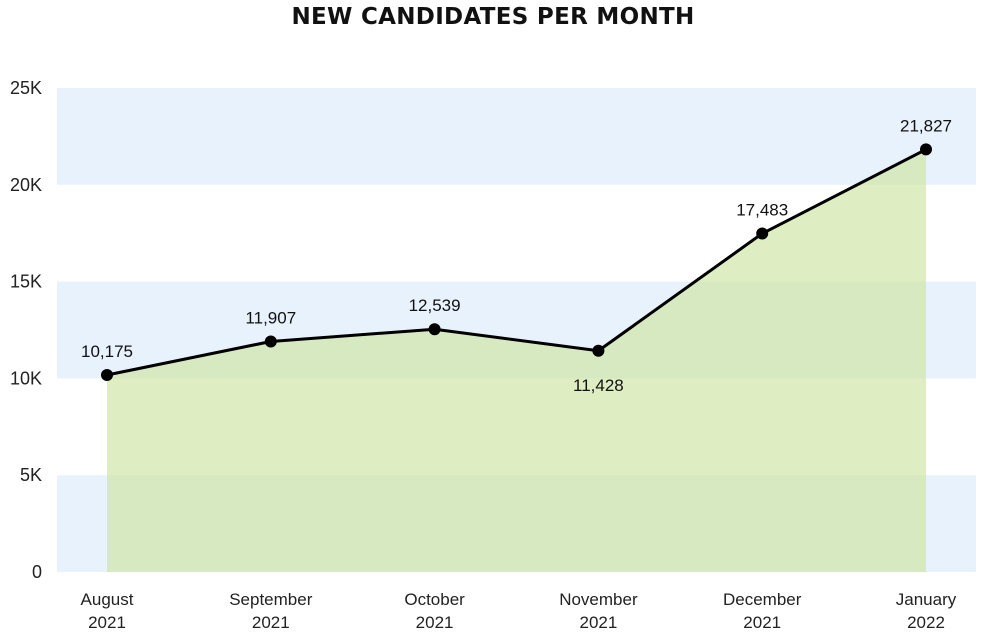 The image size is (986, 638). I want to click on y-tick-label: 5K, so click(31, 475).